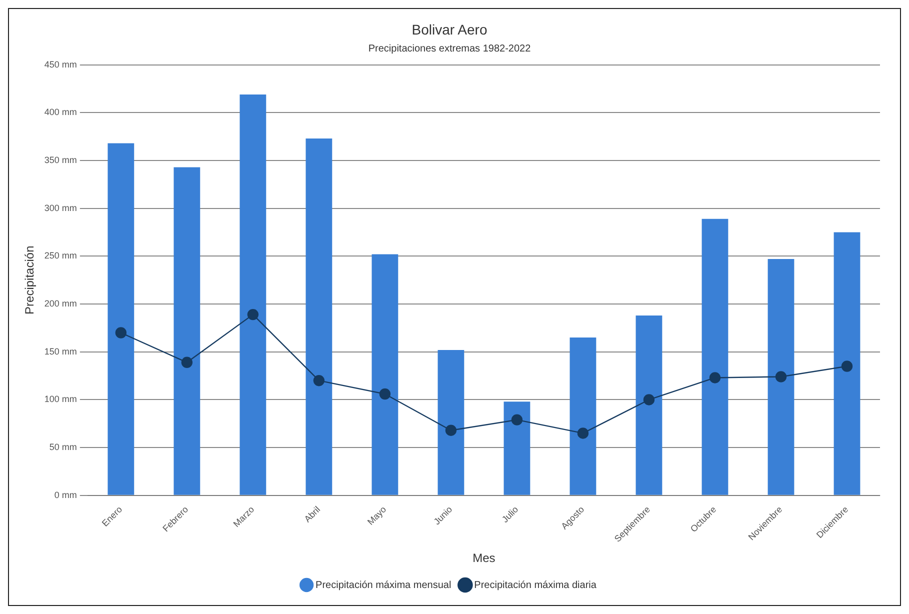 This screenshot has height=614, width=909. What do you see at coordinates (60, 351) in the screenshot?
I see `y-tick-label: 150 mm` at bounding box center [60, 351].